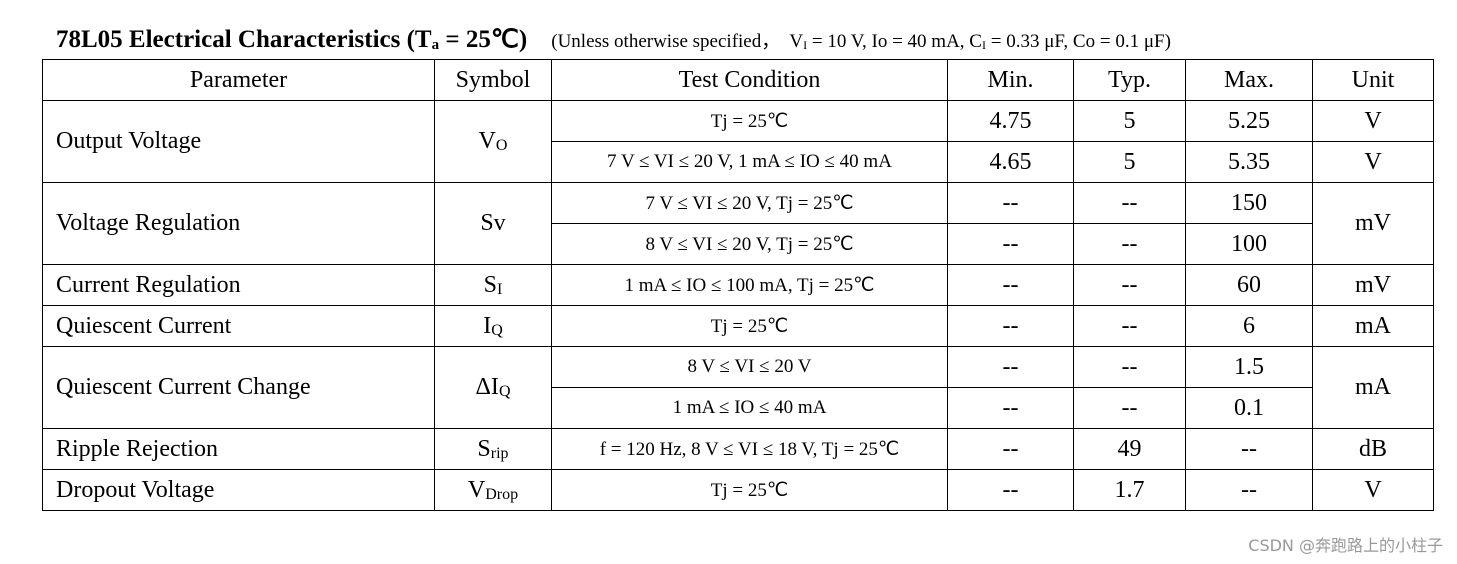  I want to click on symbol-cell: Sv, so click(493, 223).